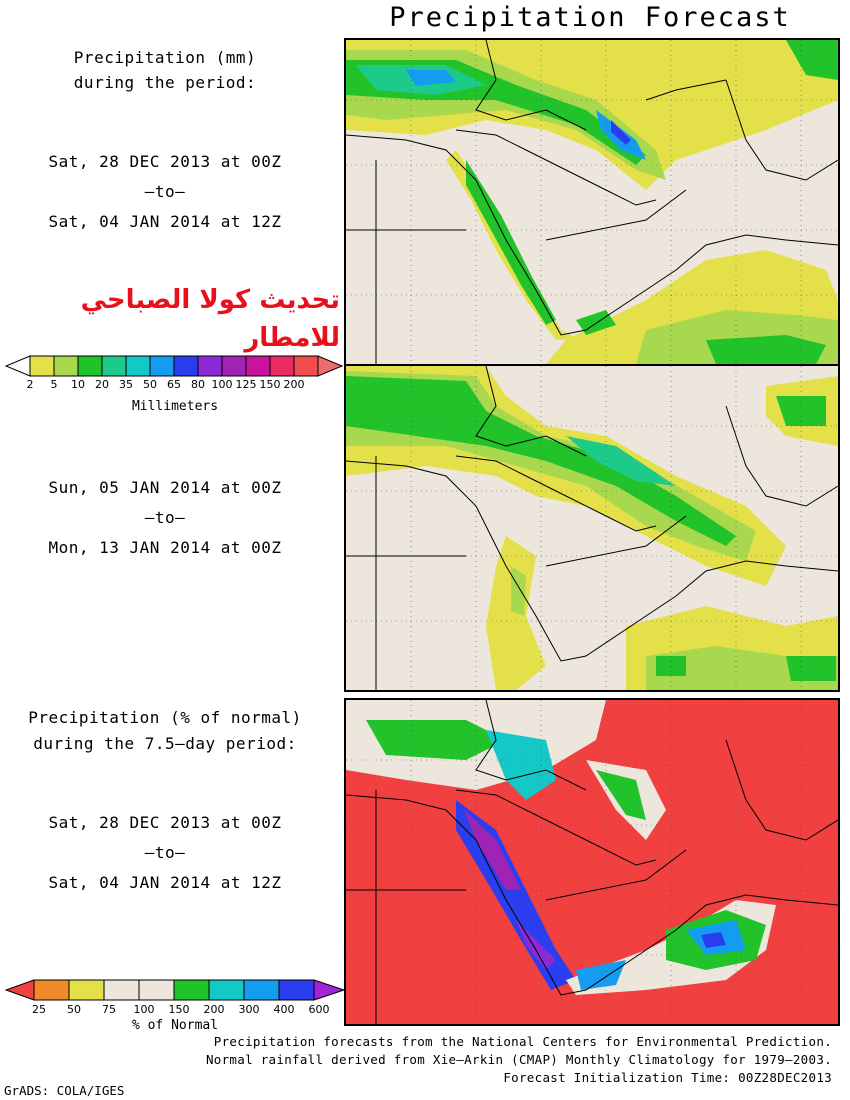  Describe the element at coordinates (249, 1009) in the screenshot. I see `colorbar-tick-label: 300` at that location.